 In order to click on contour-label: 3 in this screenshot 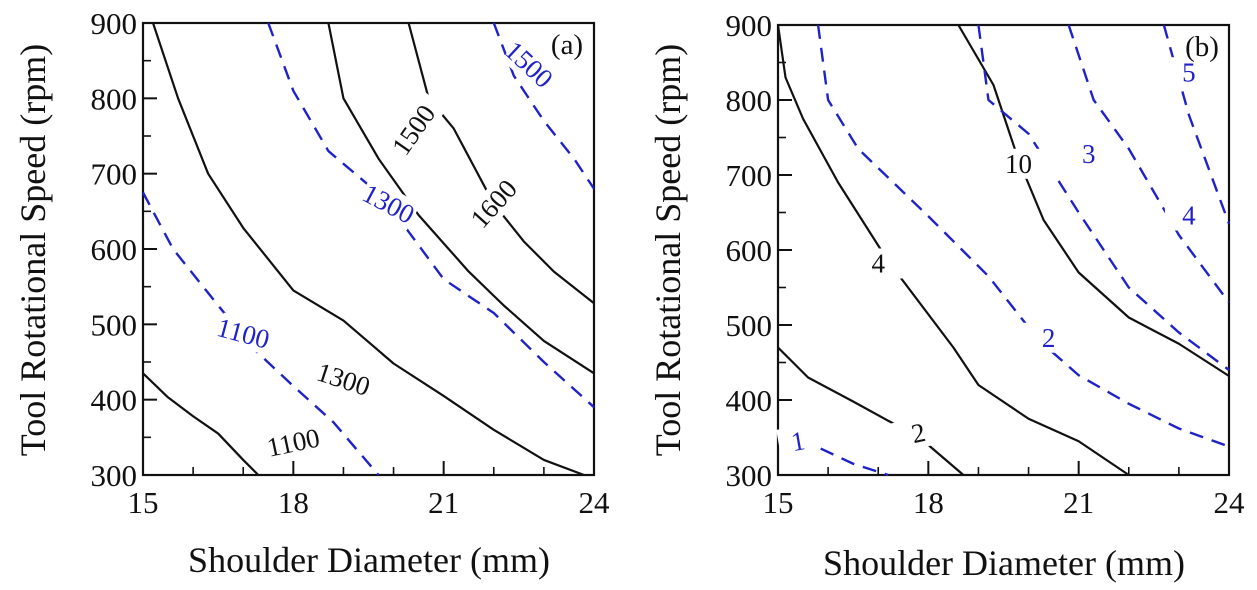, I will do `click(1089, 154)`.